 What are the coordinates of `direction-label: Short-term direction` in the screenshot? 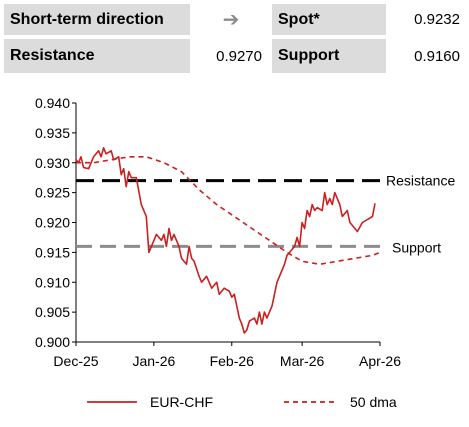 It's located at (97, 19).